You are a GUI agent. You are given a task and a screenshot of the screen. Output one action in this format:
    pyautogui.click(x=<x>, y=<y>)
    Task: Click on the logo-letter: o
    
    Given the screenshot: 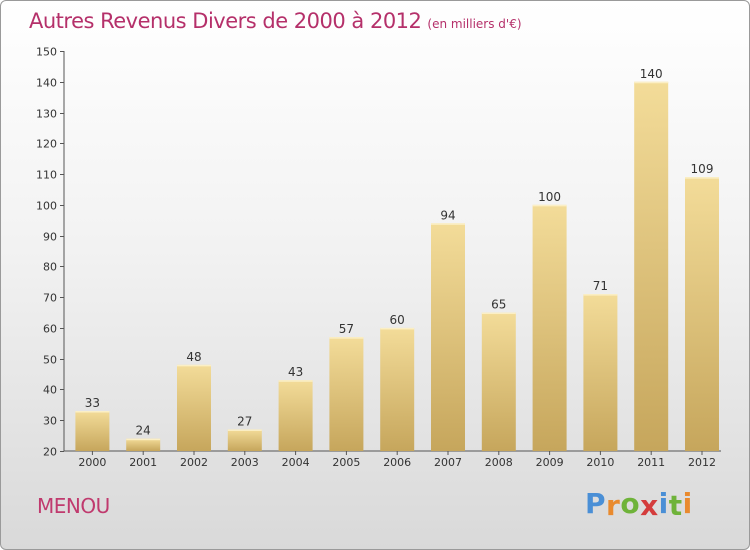 What is the action you would take?
    pyautogui.click(x=630, y=503)
    